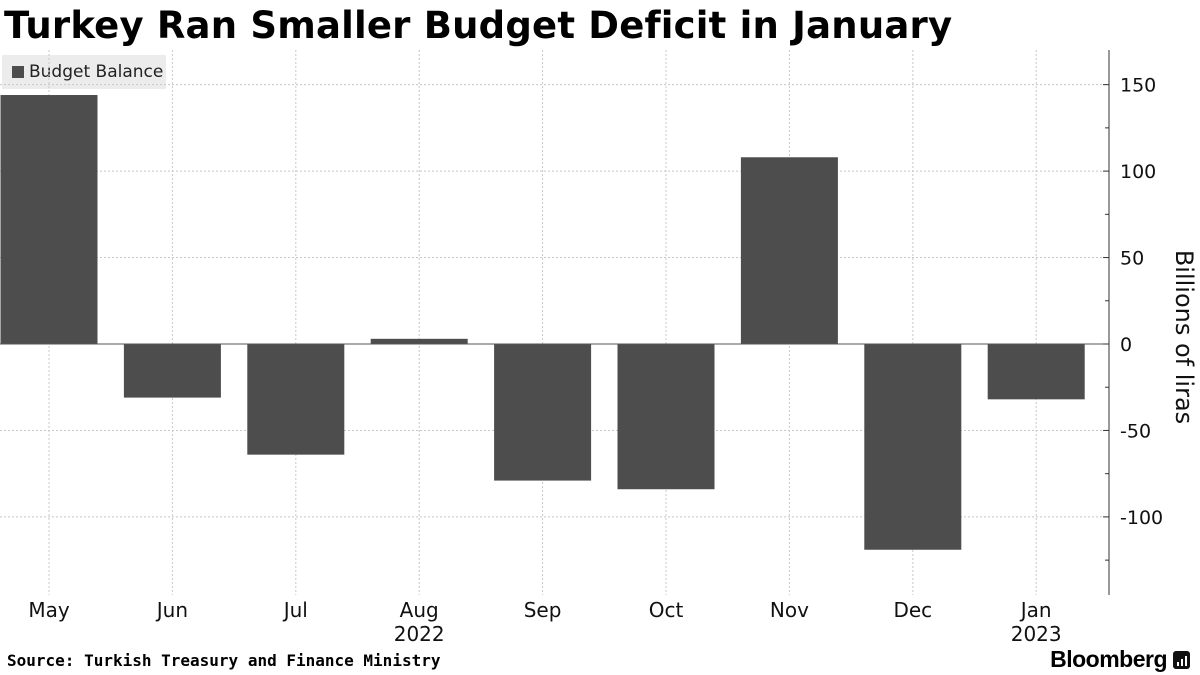 The height and width of the screenshot is (675, 1200). I want to click on y-tick-label: -50, so click(1135, 431).